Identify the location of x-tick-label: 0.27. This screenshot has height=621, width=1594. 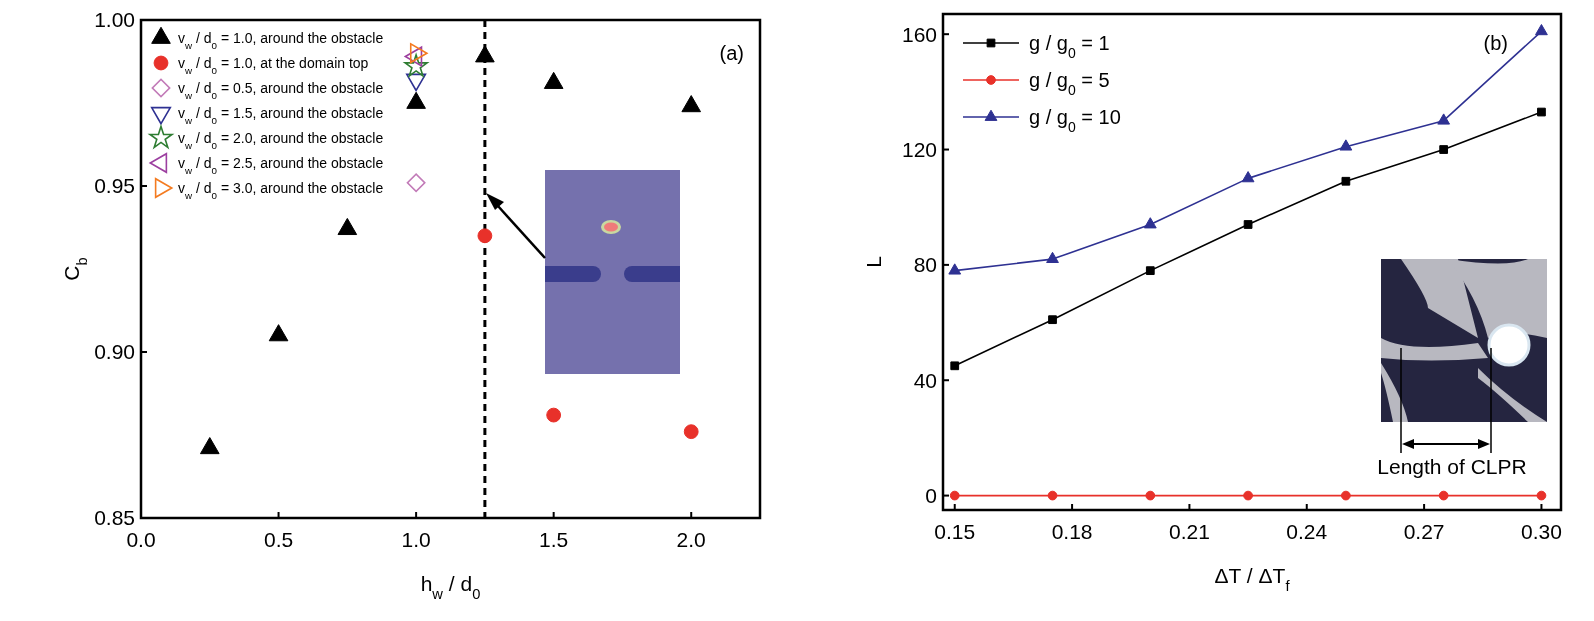
(1424, 531).